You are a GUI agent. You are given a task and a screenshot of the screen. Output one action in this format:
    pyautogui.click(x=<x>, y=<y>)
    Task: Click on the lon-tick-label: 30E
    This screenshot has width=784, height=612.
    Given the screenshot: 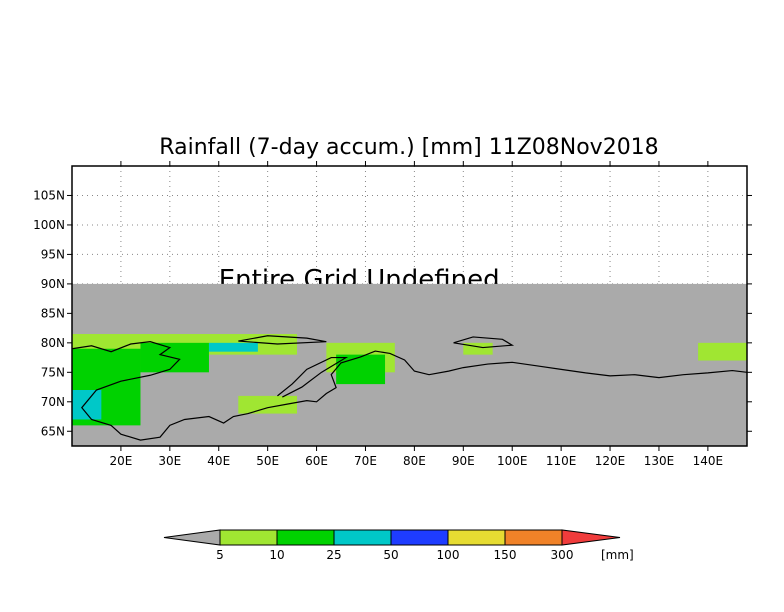 What is the action you would take?
    pyautogui.click(x=169, y=461)
    